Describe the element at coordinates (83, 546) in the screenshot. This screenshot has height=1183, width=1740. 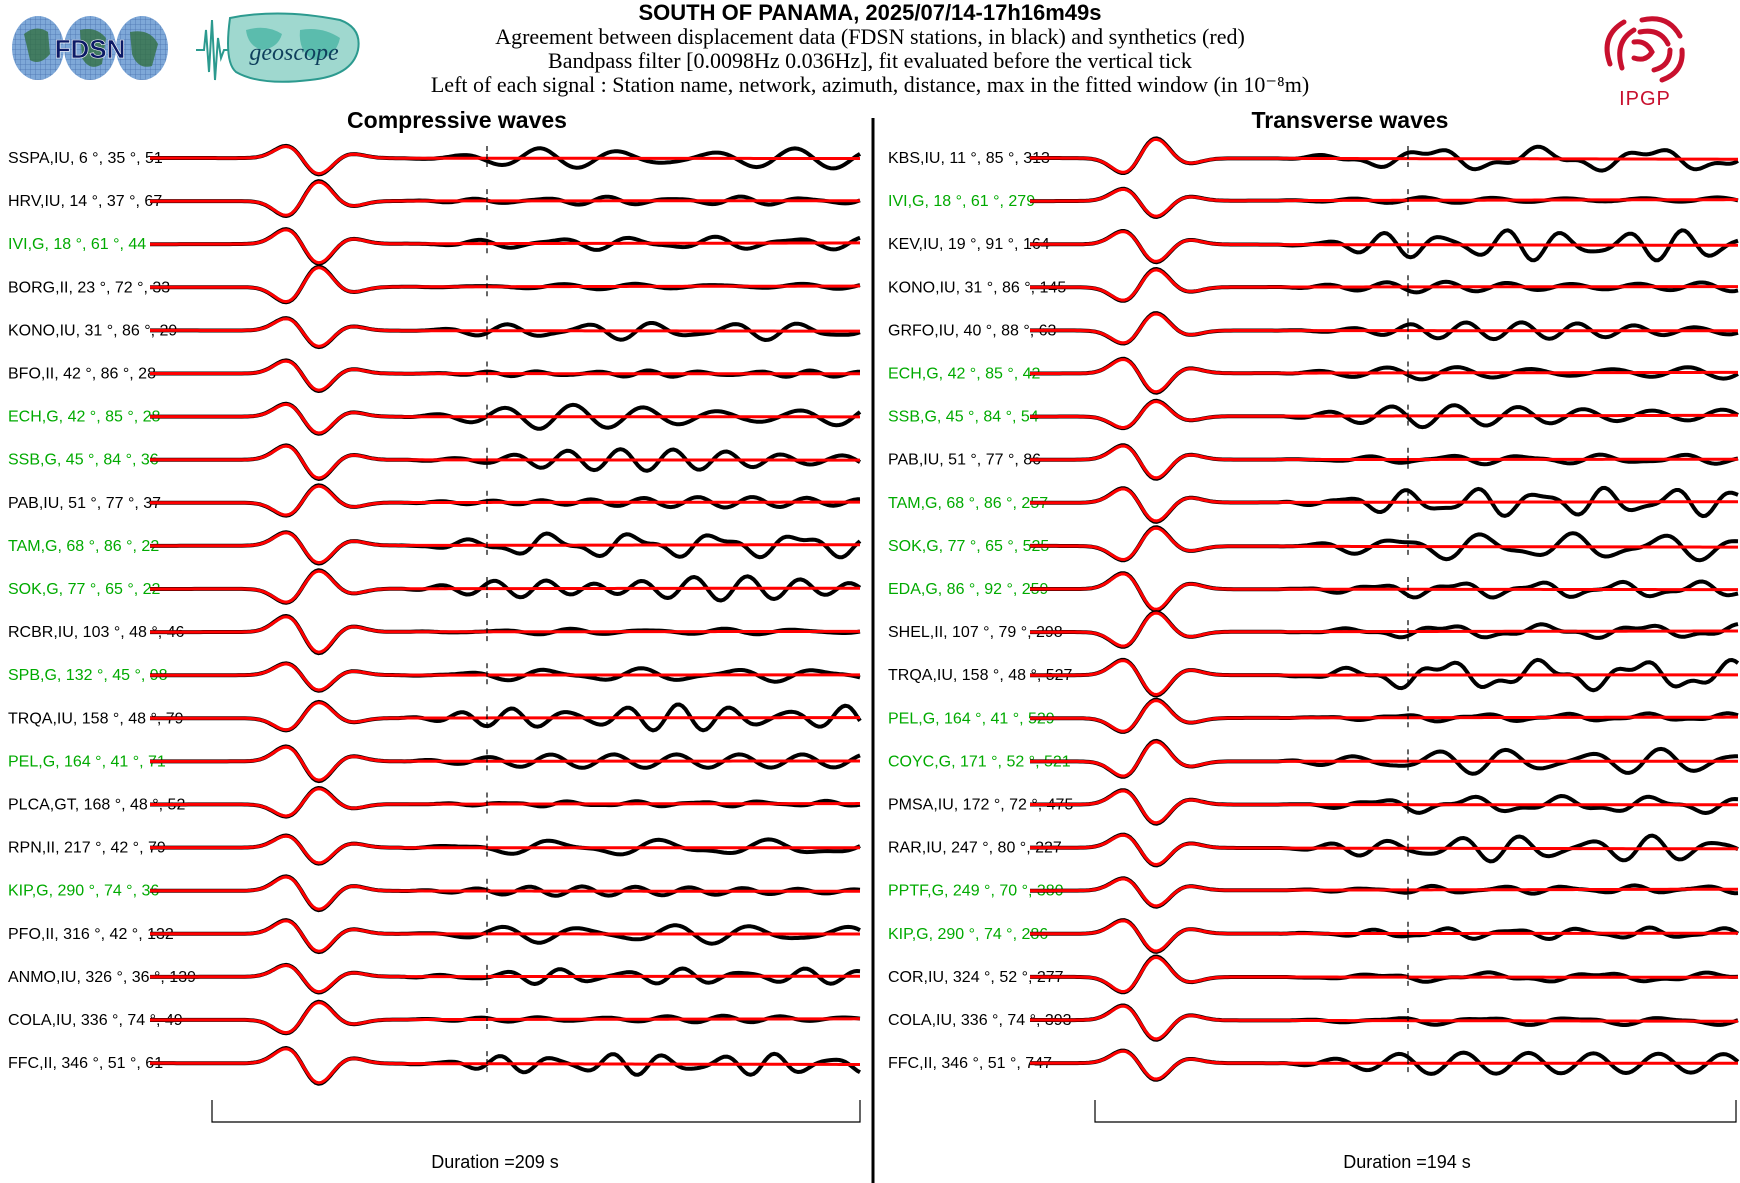
I see `station-label: TAM,G, 68 °, 86 °, 22` at that location.